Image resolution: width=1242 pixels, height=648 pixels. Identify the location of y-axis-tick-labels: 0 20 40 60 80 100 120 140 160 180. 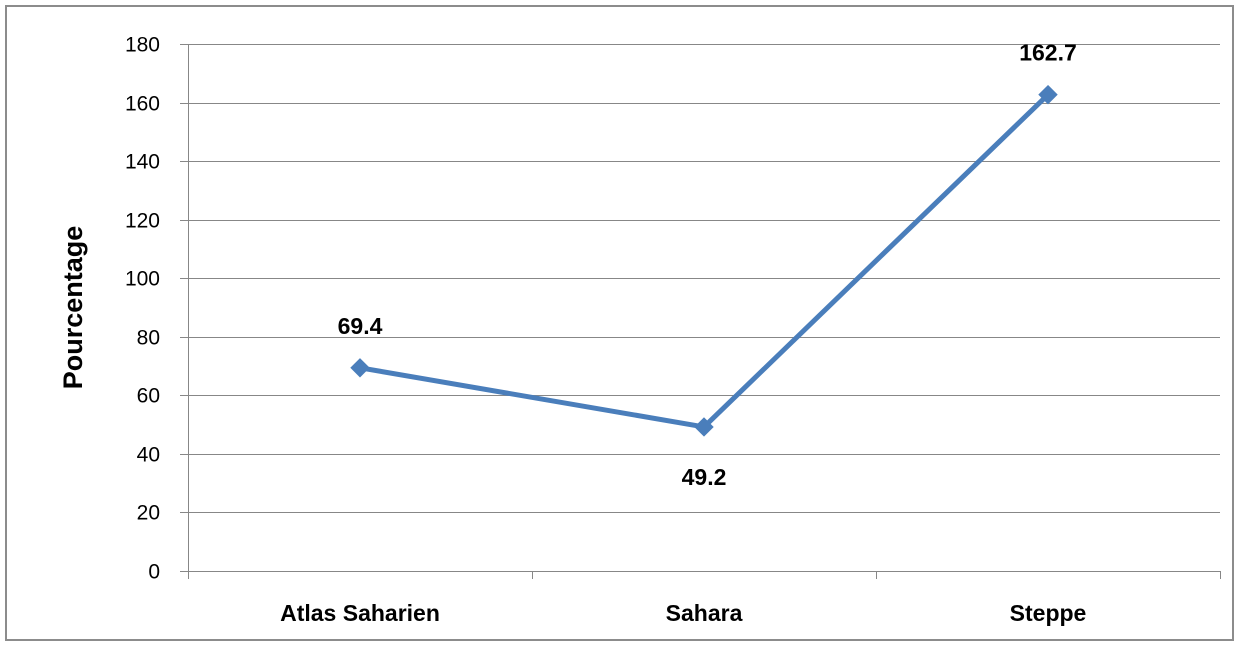
(142, 309).